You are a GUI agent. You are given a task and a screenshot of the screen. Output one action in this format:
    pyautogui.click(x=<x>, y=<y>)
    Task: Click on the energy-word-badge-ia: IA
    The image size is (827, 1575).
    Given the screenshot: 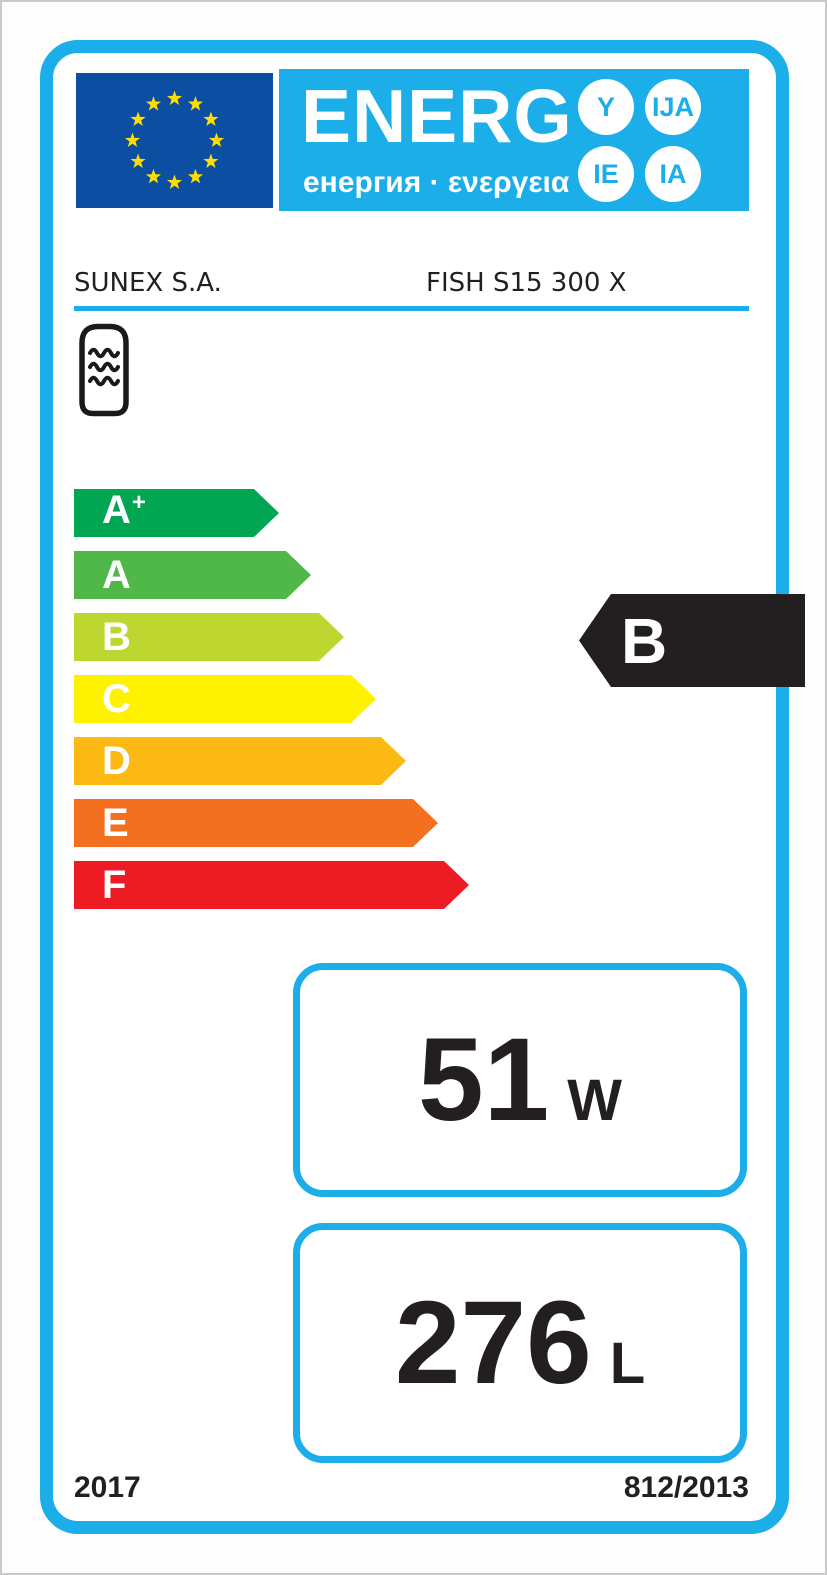 What is the action you would take?
    pyautogui.click(x=673, y=174)
    